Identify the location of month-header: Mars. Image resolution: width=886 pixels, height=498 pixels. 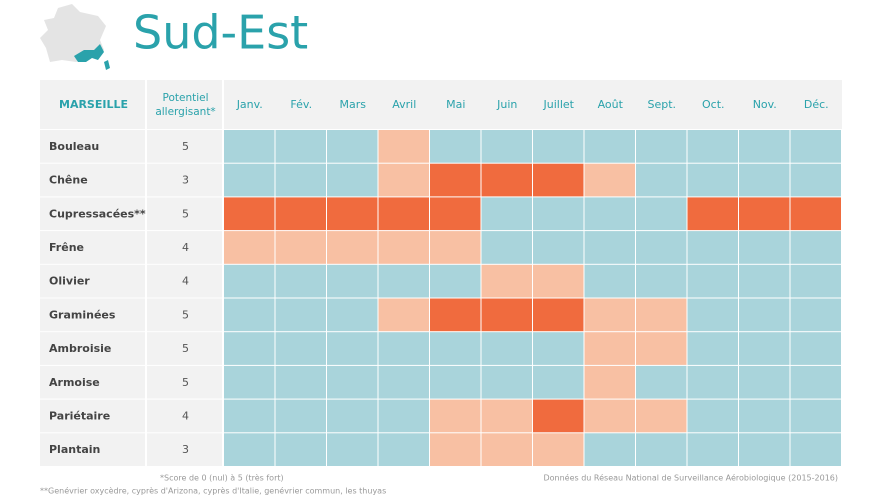
(353, 104).